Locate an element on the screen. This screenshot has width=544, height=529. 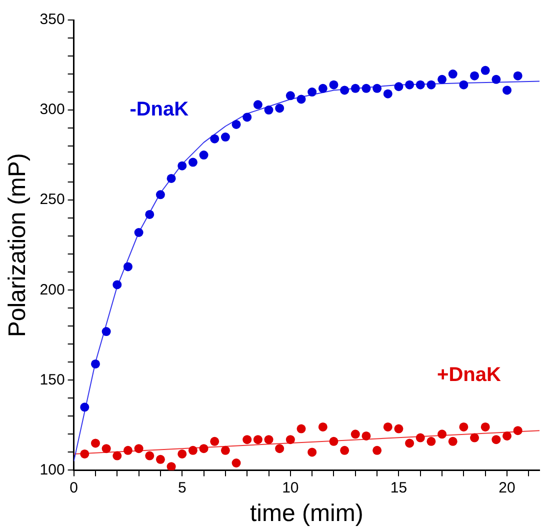
x-tick-label: 10 is located at coordinates (290, 487).